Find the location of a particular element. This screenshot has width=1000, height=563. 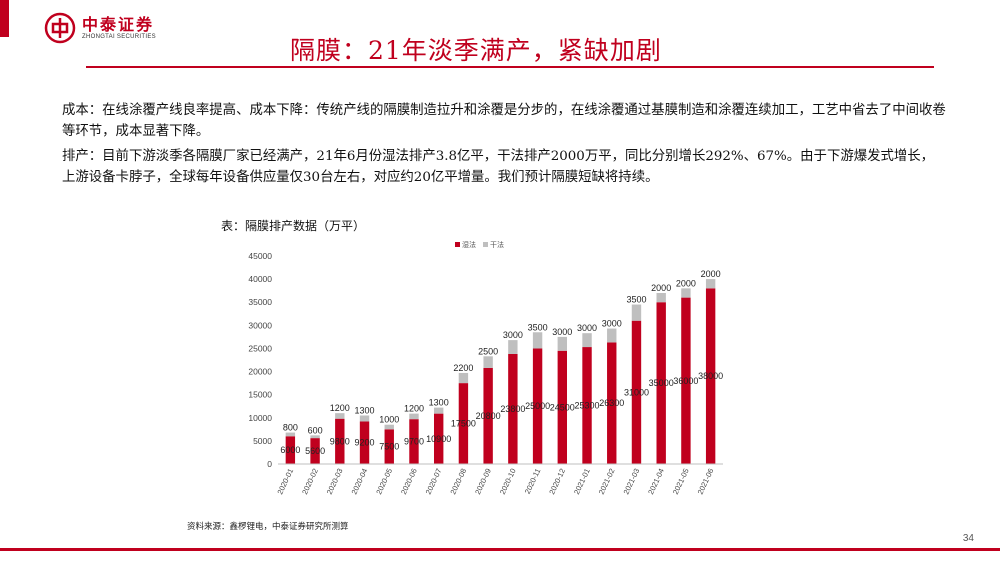

x-tick-label: 2020-02 is located at coordinates (310, 481).